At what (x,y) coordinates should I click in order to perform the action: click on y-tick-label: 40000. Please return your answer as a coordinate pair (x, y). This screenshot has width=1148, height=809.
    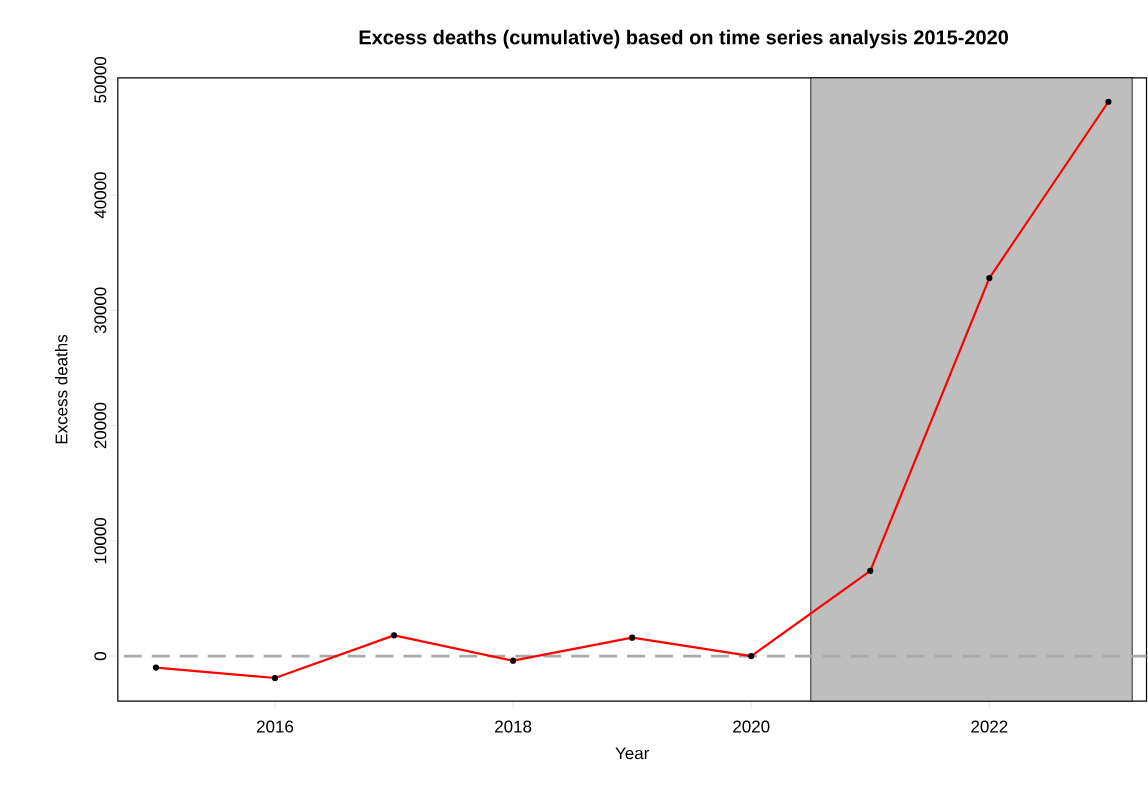
    Looking at the image, I should click on (100, 195).